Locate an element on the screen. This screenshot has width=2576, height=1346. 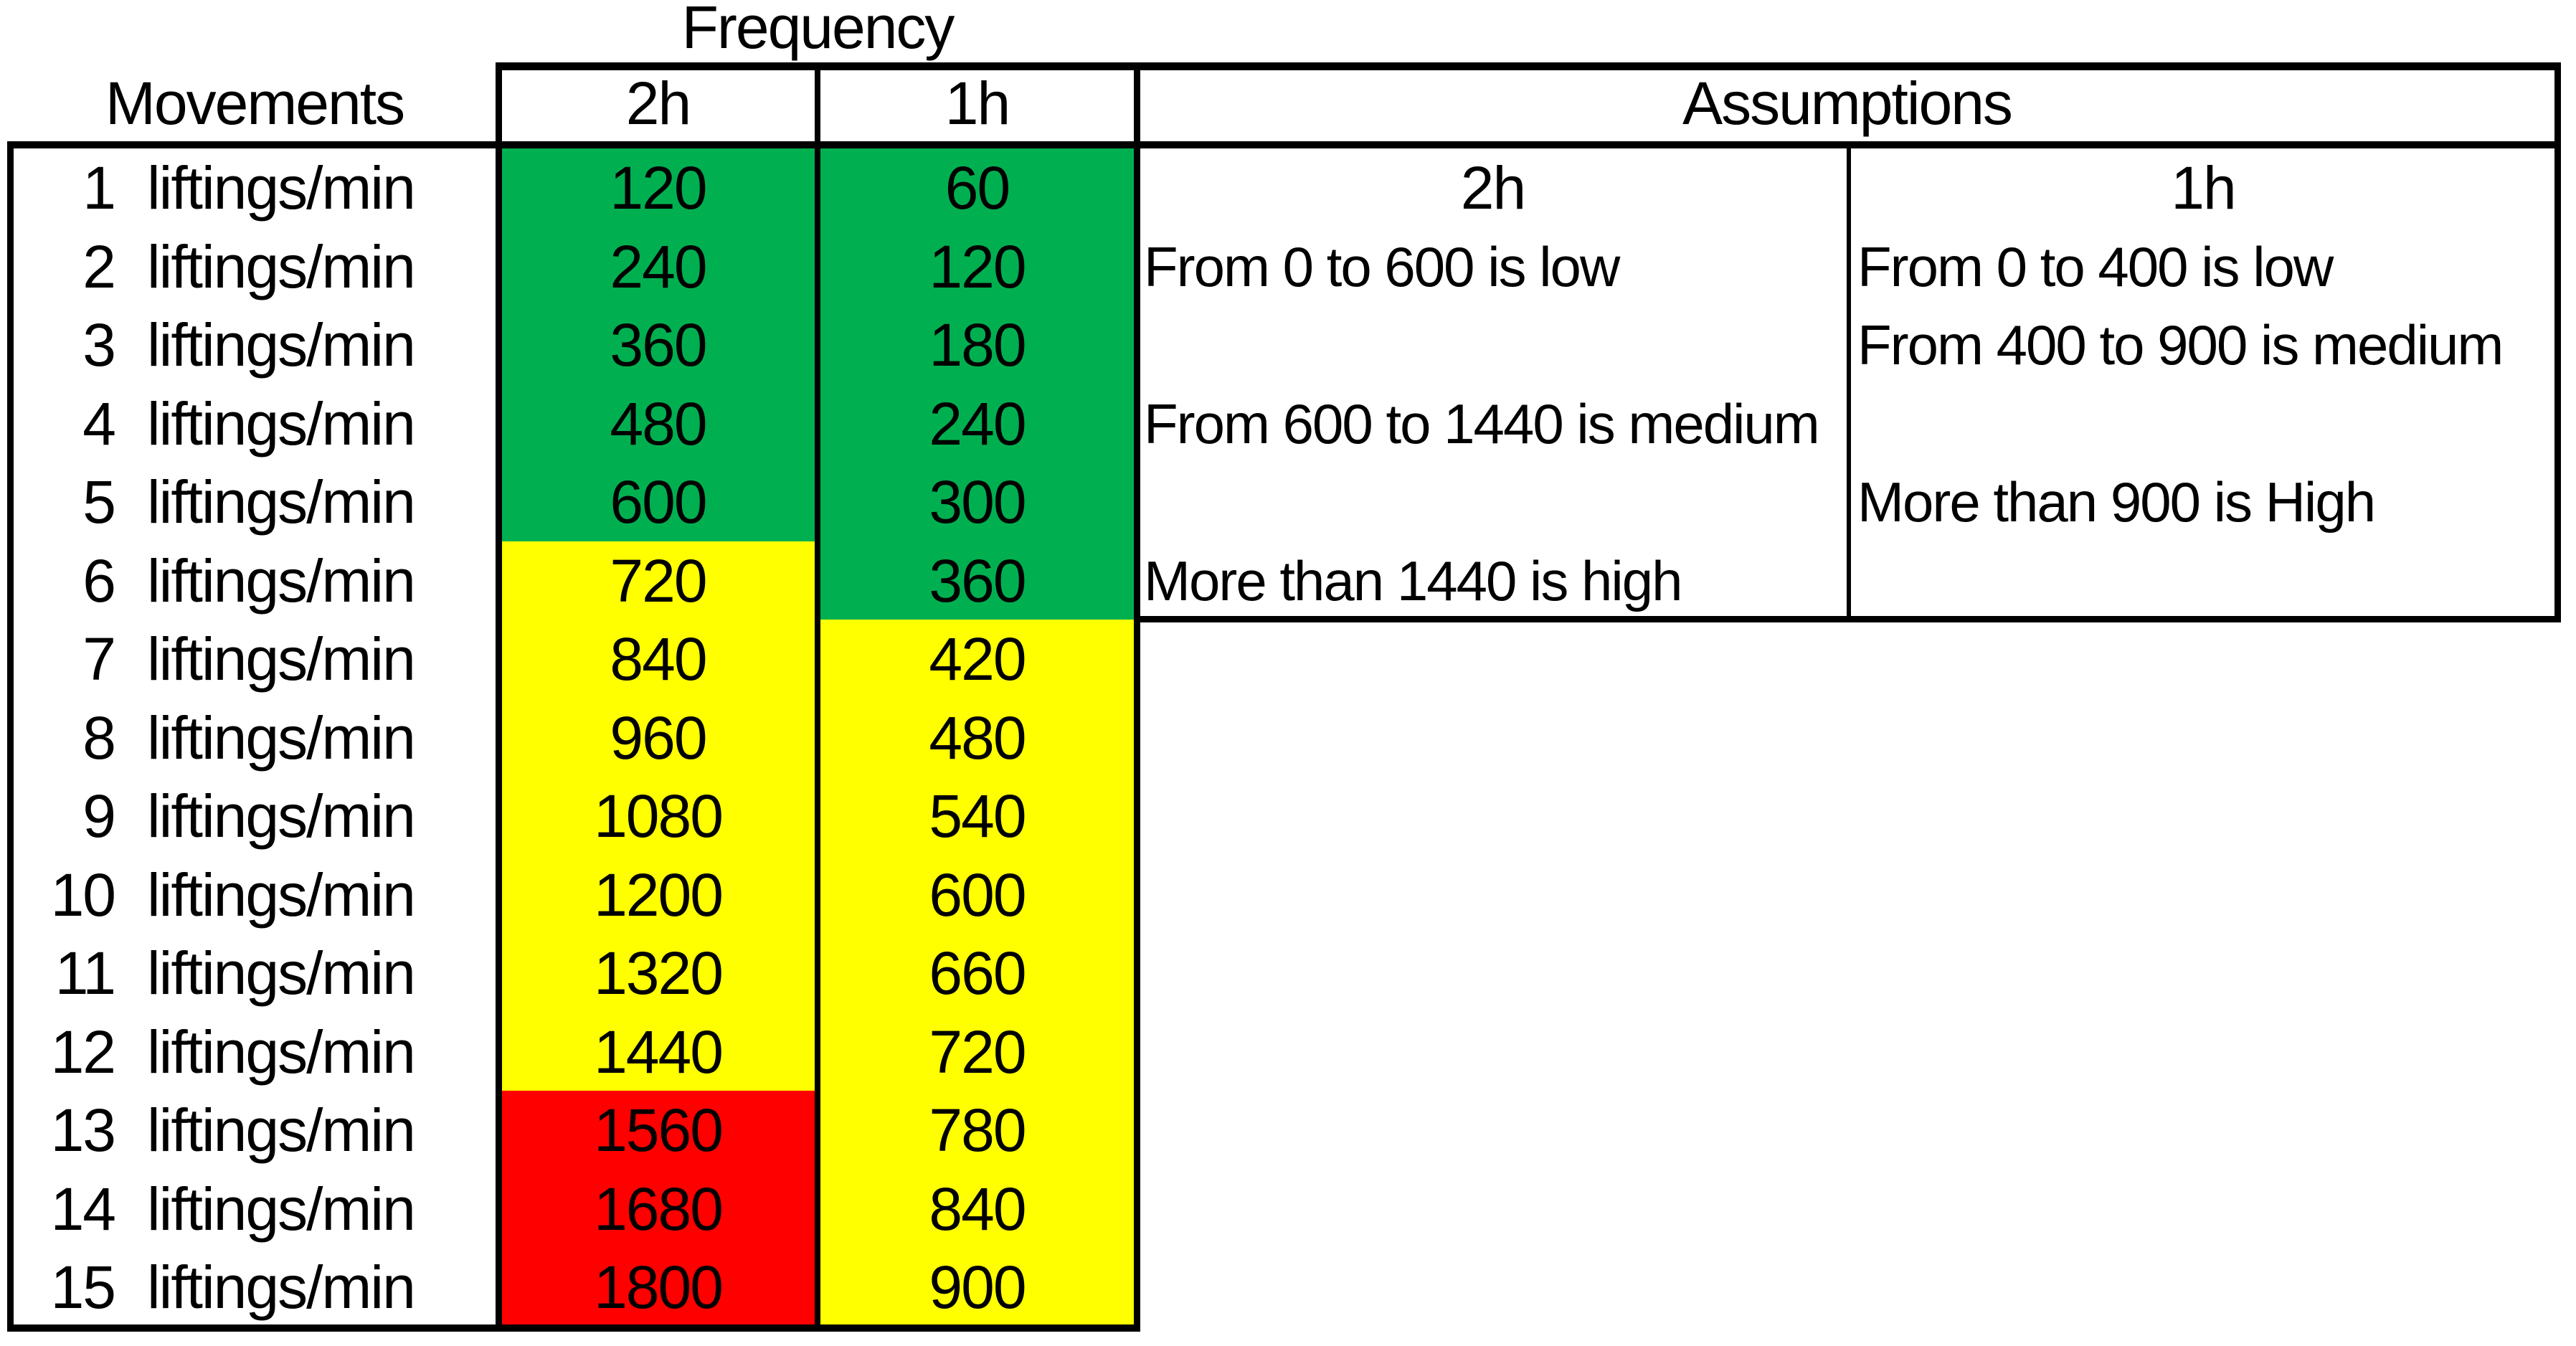
freq-2h-value: 1320 is located at coordinates (659, 973).